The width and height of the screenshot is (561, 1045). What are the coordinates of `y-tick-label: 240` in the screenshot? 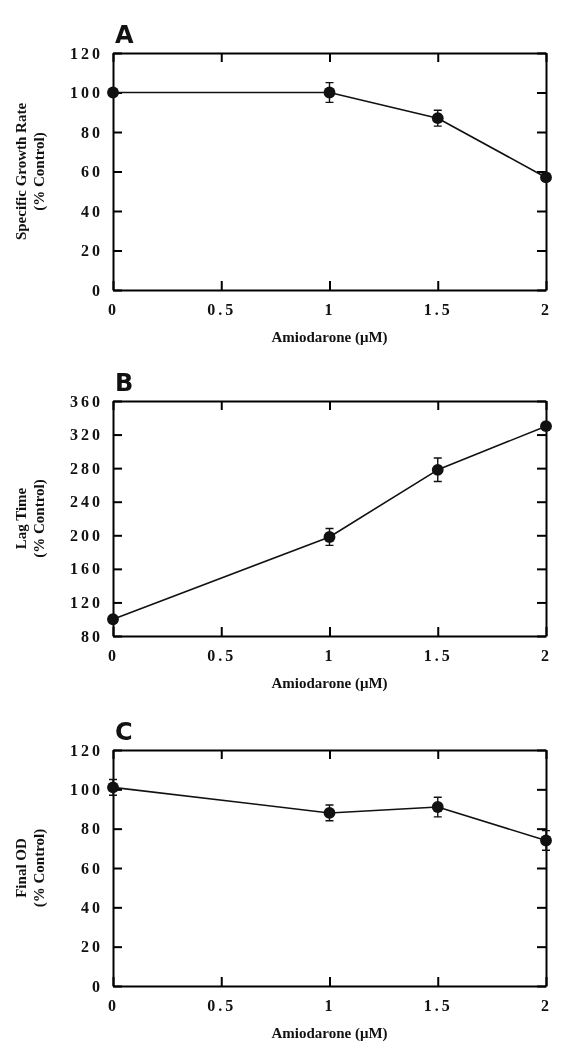 It's located at (86, 502).